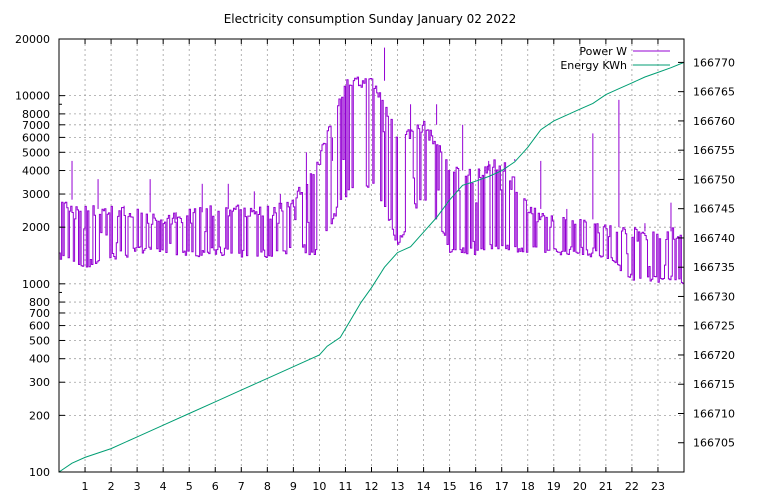 This screenshot has height=500, width=768. What do you see at coordinates (241, 486) in the screenshot?
I see `x-tick-label: 7` at bounding box center [241, 486].